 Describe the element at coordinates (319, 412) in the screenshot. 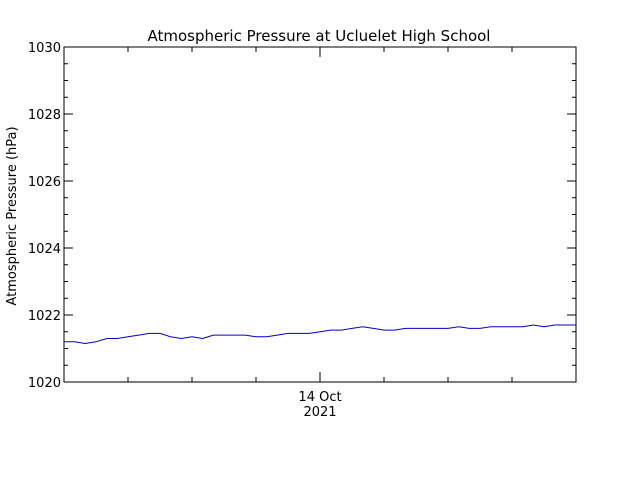

I see `x-tick-label: 2021` at that location.